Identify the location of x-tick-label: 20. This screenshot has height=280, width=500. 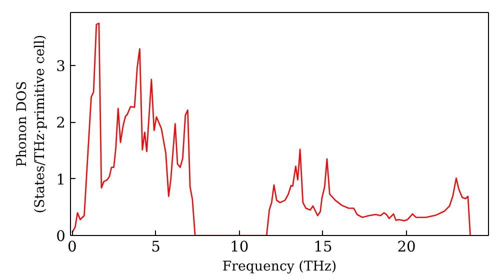
(406, 247).